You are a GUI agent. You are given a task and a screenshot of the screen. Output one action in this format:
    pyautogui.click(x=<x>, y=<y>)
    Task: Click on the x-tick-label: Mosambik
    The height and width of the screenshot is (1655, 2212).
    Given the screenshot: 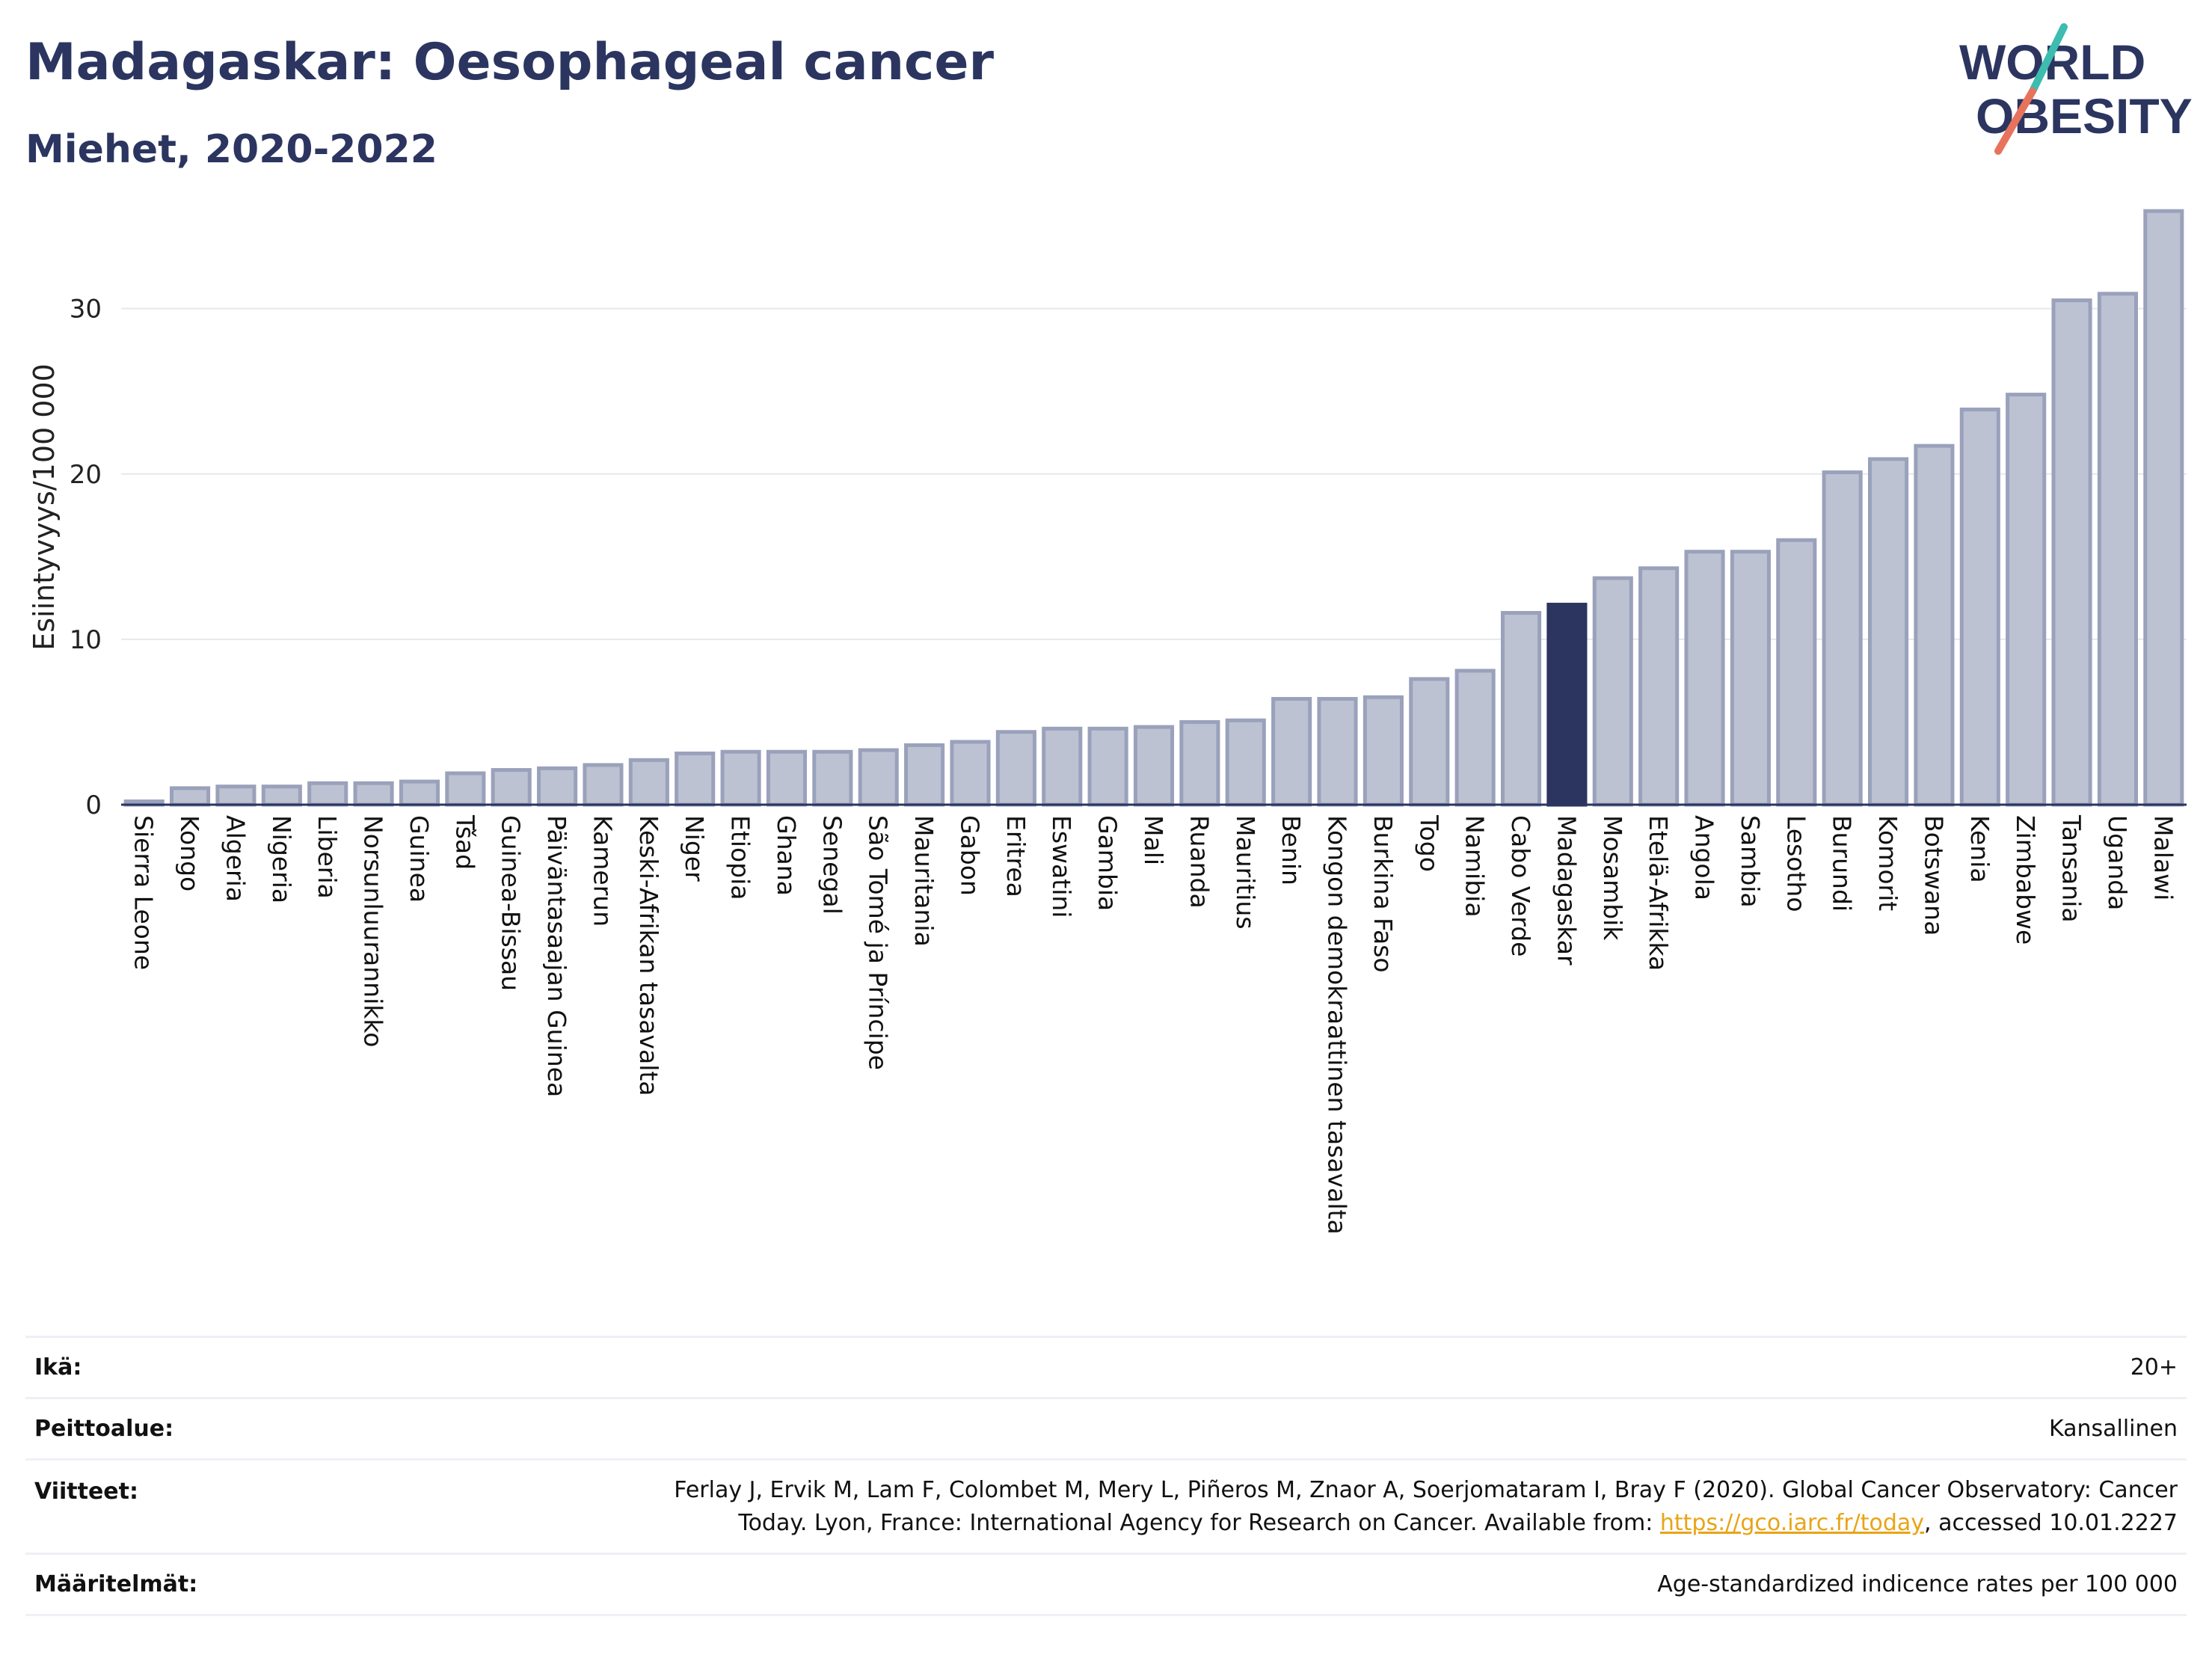 What is the action you would take?
    pyautogui.click(x=1612, y=878)
    